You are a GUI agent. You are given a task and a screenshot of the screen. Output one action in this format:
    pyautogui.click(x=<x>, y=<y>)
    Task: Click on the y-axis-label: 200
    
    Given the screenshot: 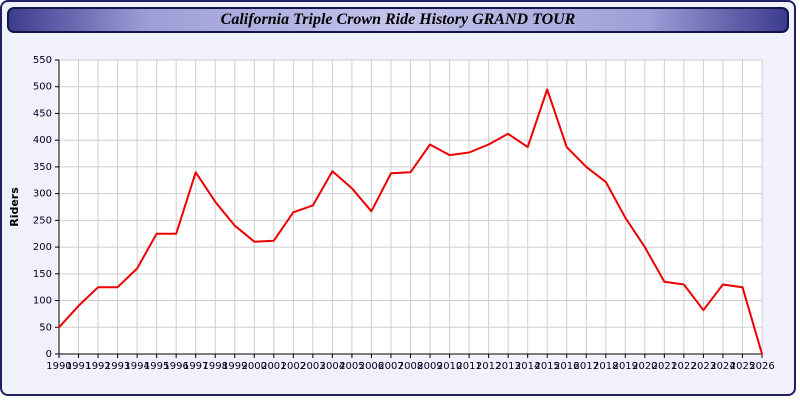 What is the action you would take?
    pyautogui.click(x=42, y=247)
    